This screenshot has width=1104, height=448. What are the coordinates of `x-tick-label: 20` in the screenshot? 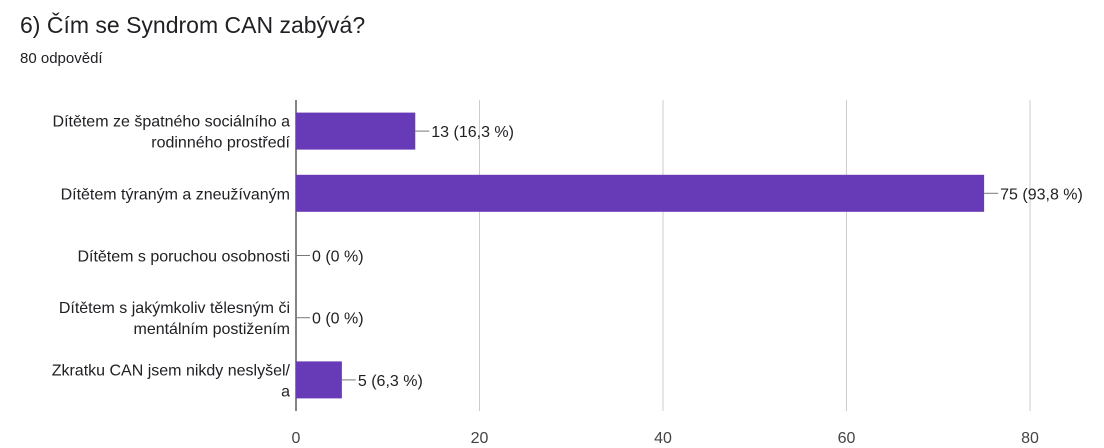 It's located at (480, 438).